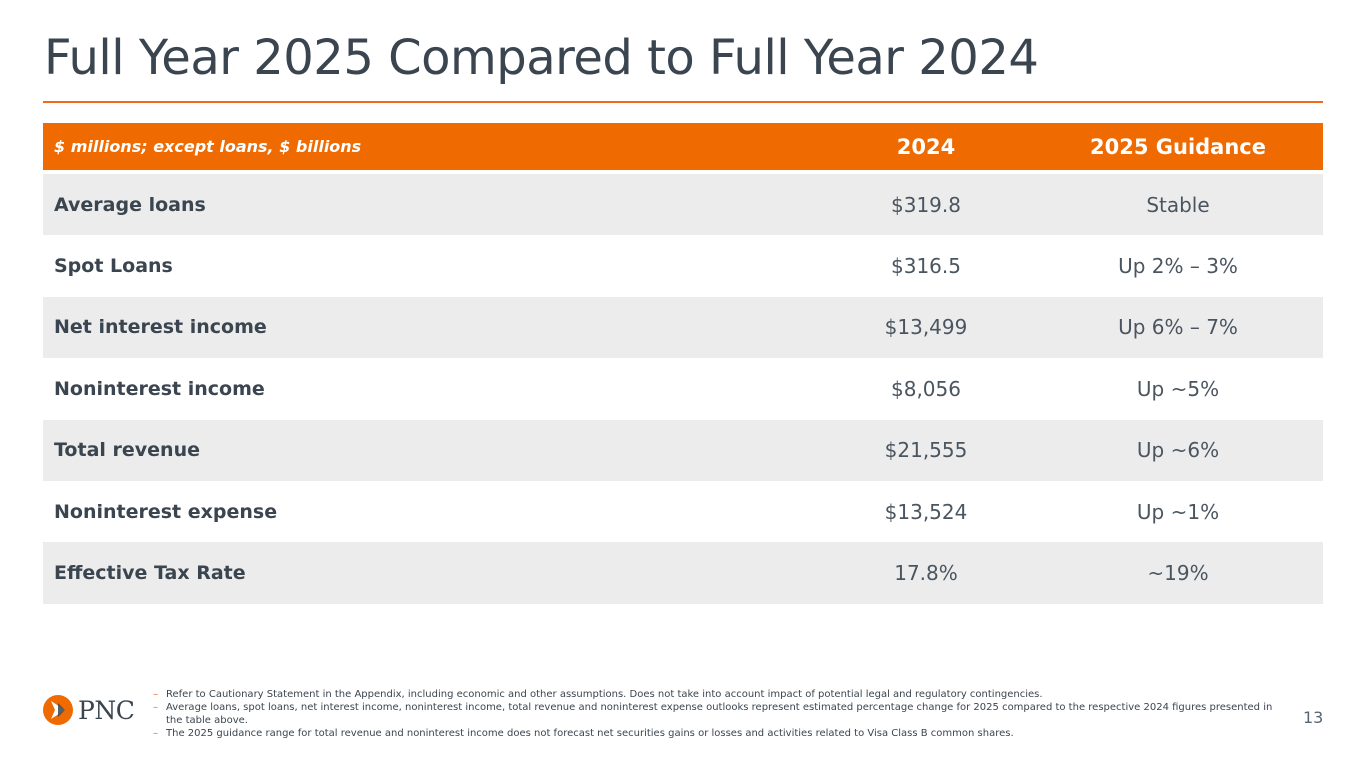  I want to click on table-row: Total revenue $21,555 Up ~6%, so click(683, 450).